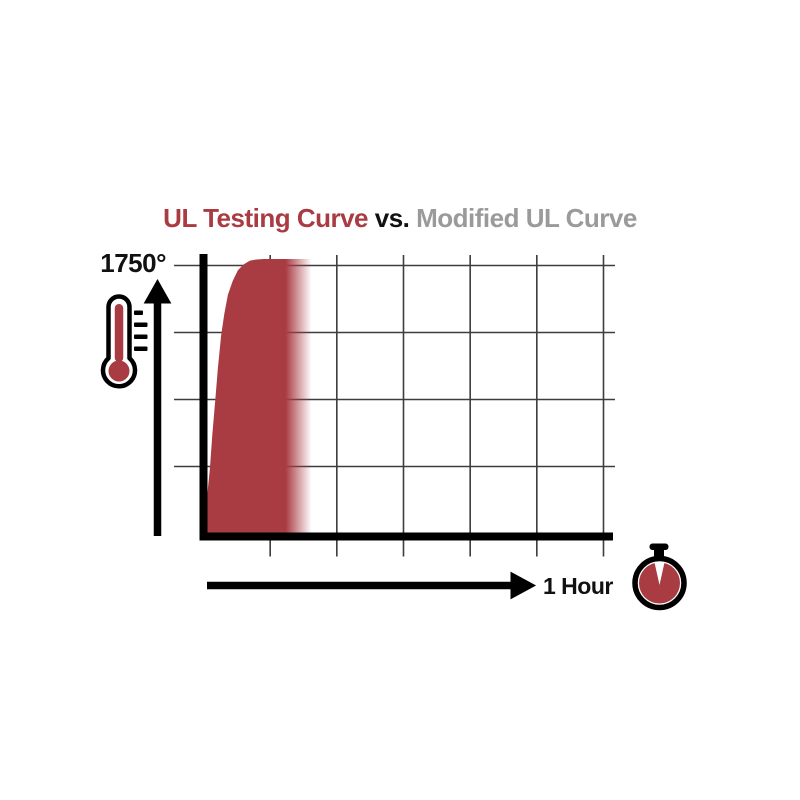  What do you see at coordinates (124, 341) in the screenshot?
I see `thermometer-icon` at bounding box center [124, 341].